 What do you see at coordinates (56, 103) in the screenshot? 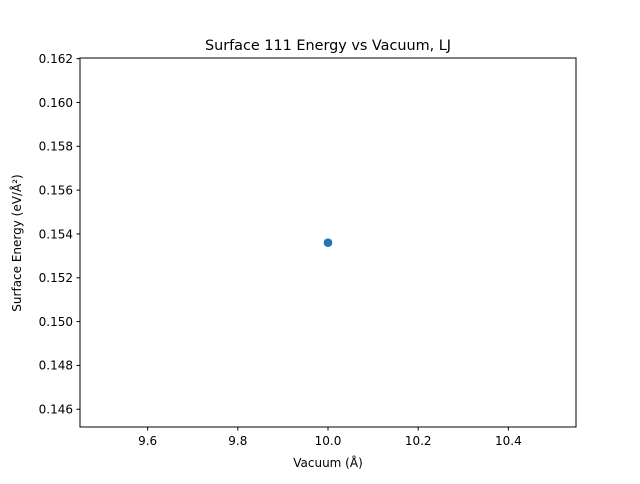
I see `y-tick-label: 0.160` at bounding box center [56, 103].